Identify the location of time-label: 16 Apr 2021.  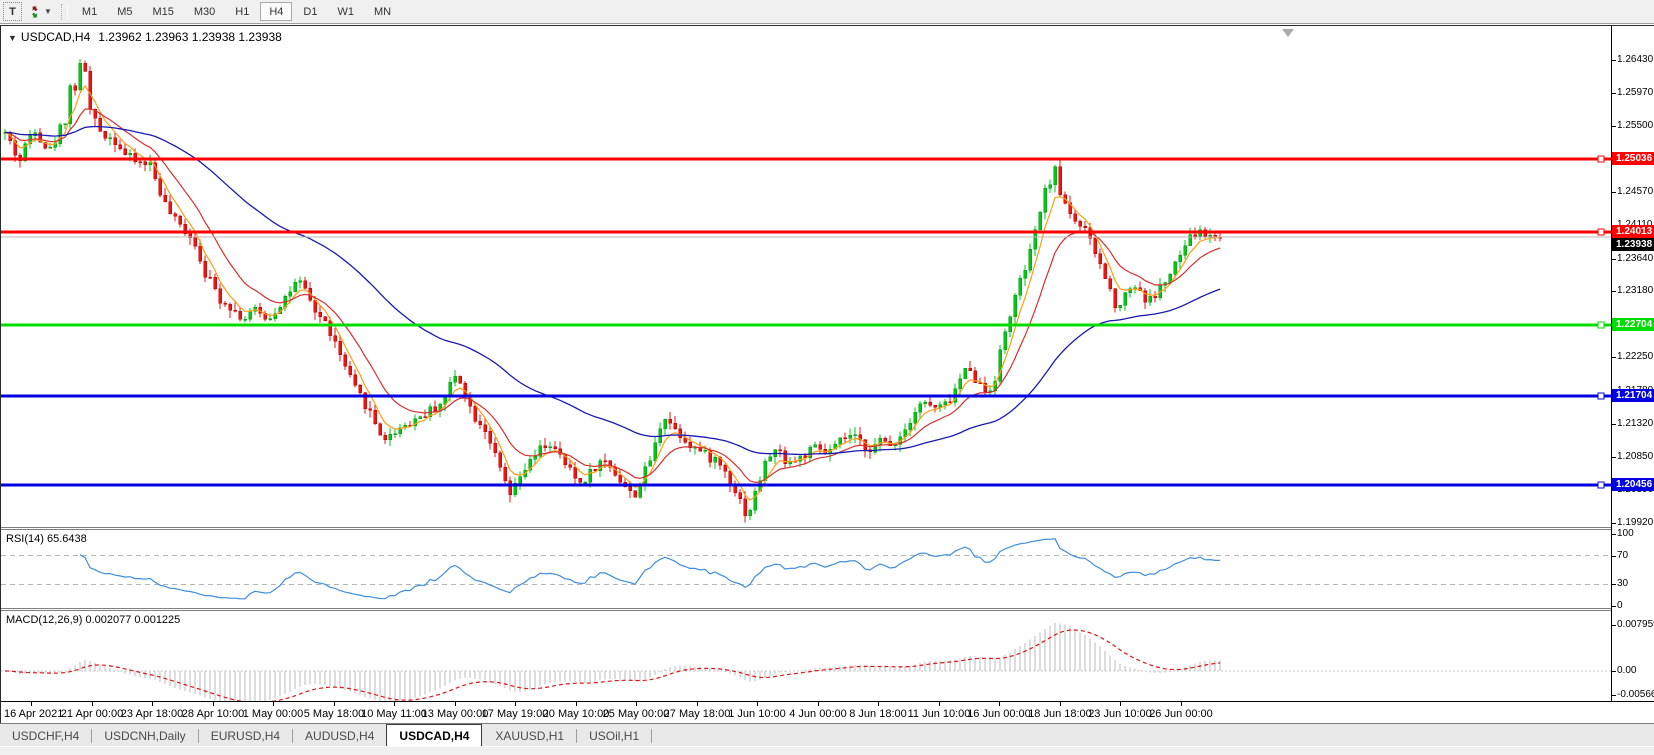
(34, 714).